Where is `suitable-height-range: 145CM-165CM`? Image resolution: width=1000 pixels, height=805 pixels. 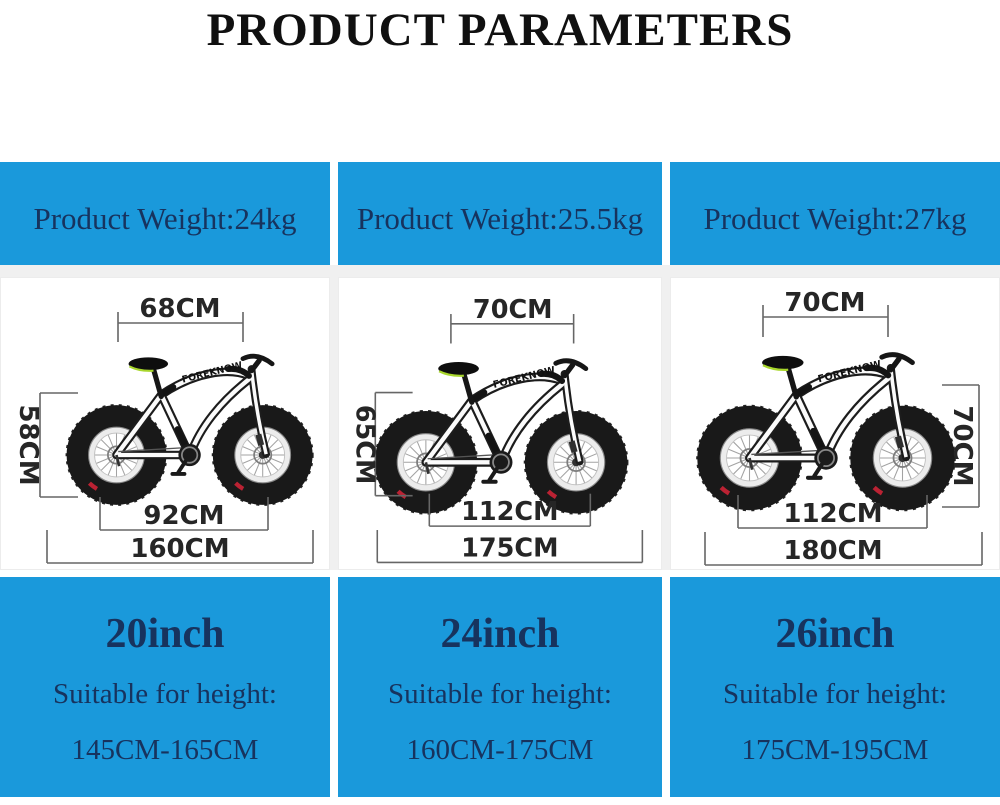
suitable-height-range: 145CM-165CM is located at coordinates (165, 750).